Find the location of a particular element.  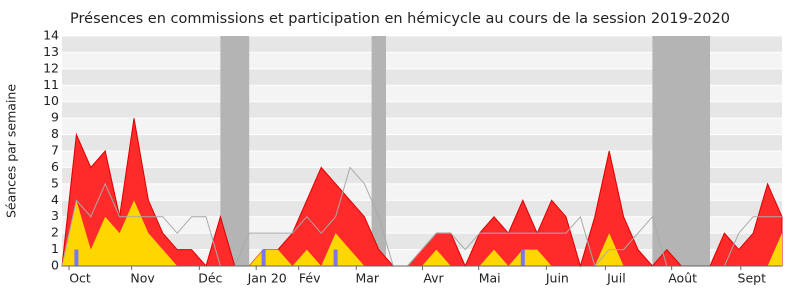

x-tick-label: Mai is located at coordinates (490, 278).